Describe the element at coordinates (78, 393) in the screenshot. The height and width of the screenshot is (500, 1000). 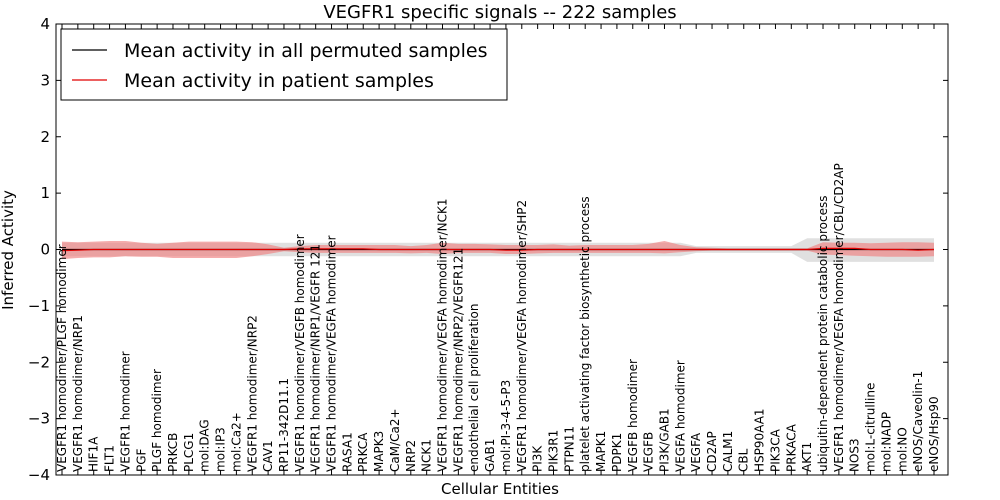
I see `x-tick-label: VEGFR1 homodimer/NRP1` at that location.